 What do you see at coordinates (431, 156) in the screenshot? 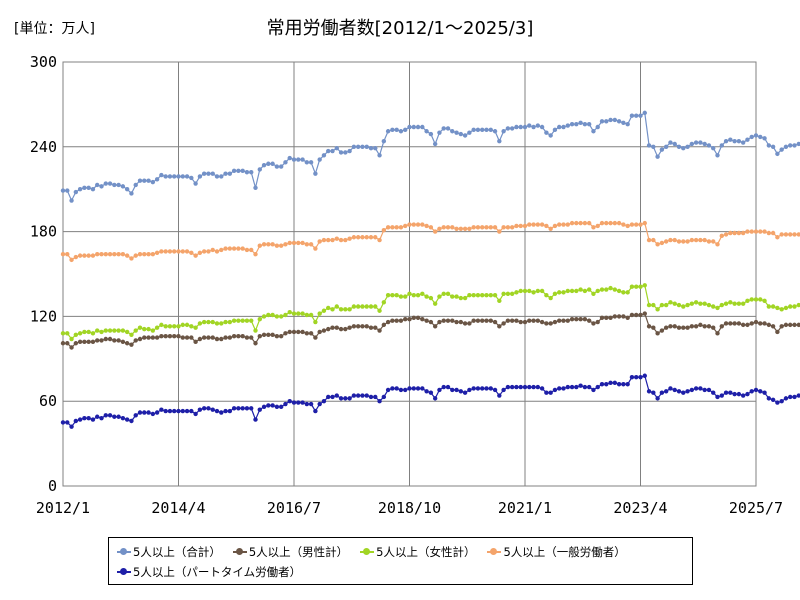
I see `series-line` at bounding box center [431, 156].